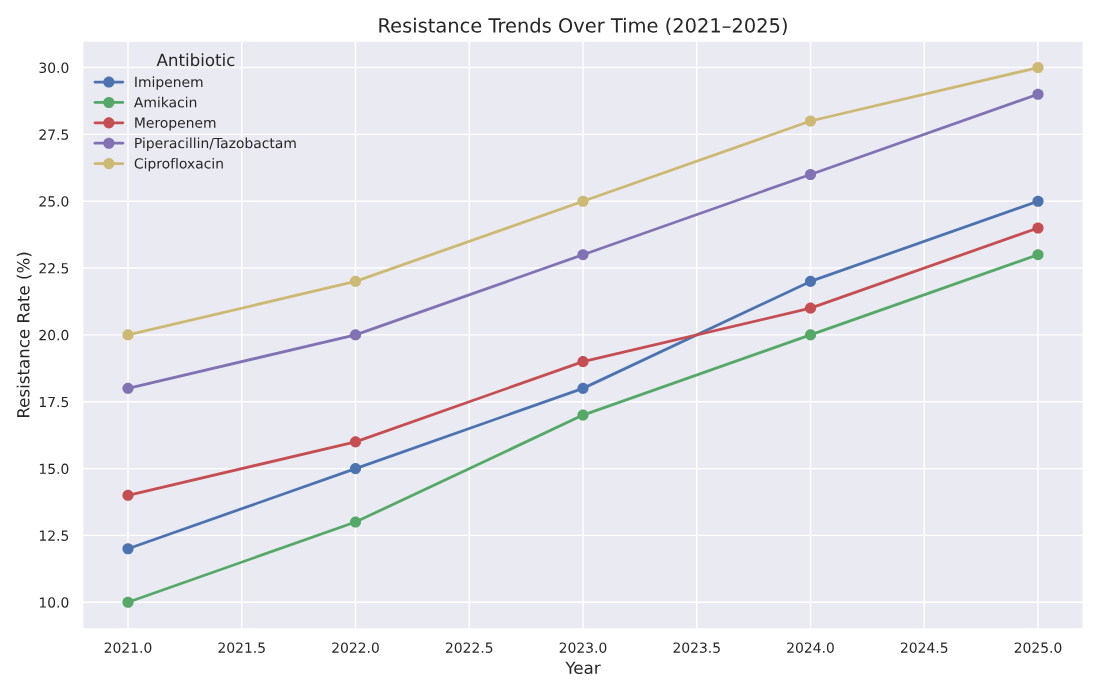 This screenshot has height=680, width=1100. I want to click on y-tick-label: 20.0, so click(54, 335).